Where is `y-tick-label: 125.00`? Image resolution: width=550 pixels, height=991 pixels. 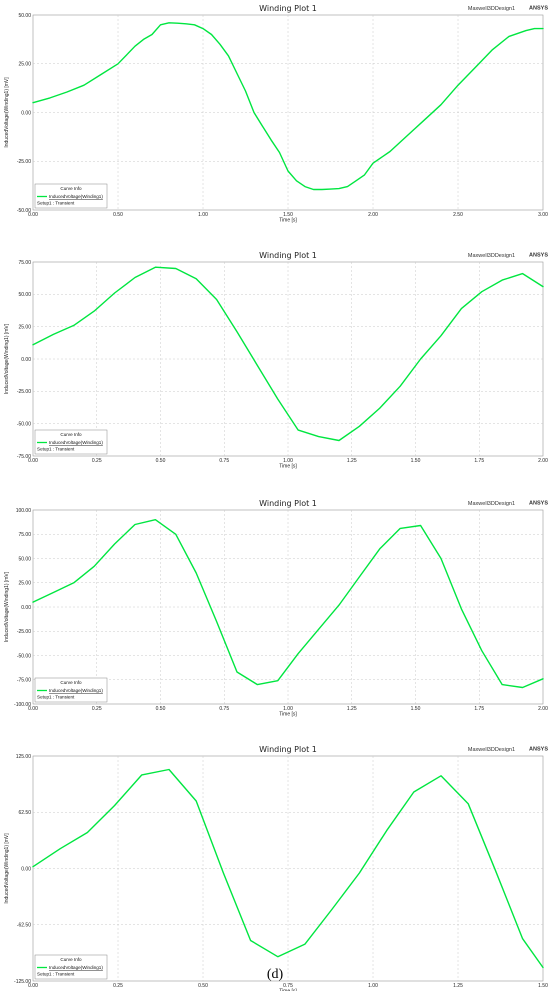 y-tick-label: 125.00 is located at coordinates (24, 757).